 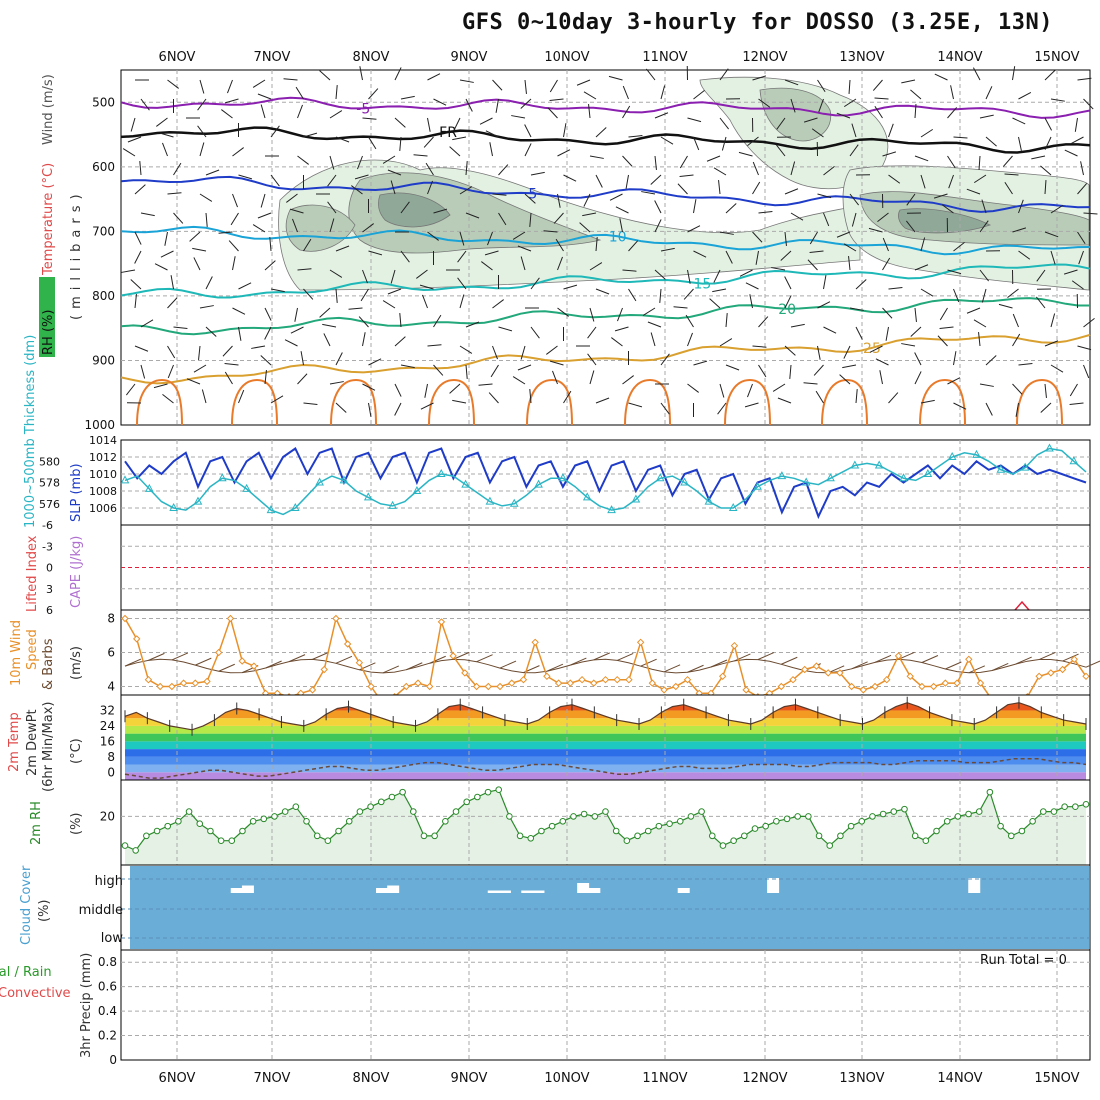 What do you see at coordinates (99, 425) in the screenshot?
I see `pressure-tick-label: 1000` at bounding box center [99, 425].